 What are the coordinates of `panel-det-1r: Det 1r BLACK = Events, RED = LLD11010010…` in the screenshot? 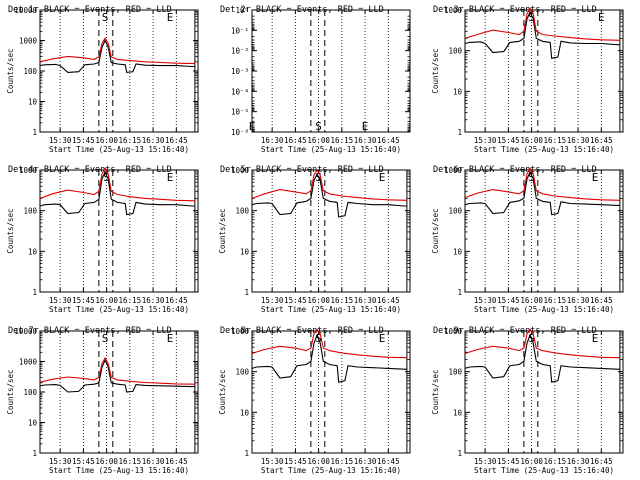 It's located at (102, 79).